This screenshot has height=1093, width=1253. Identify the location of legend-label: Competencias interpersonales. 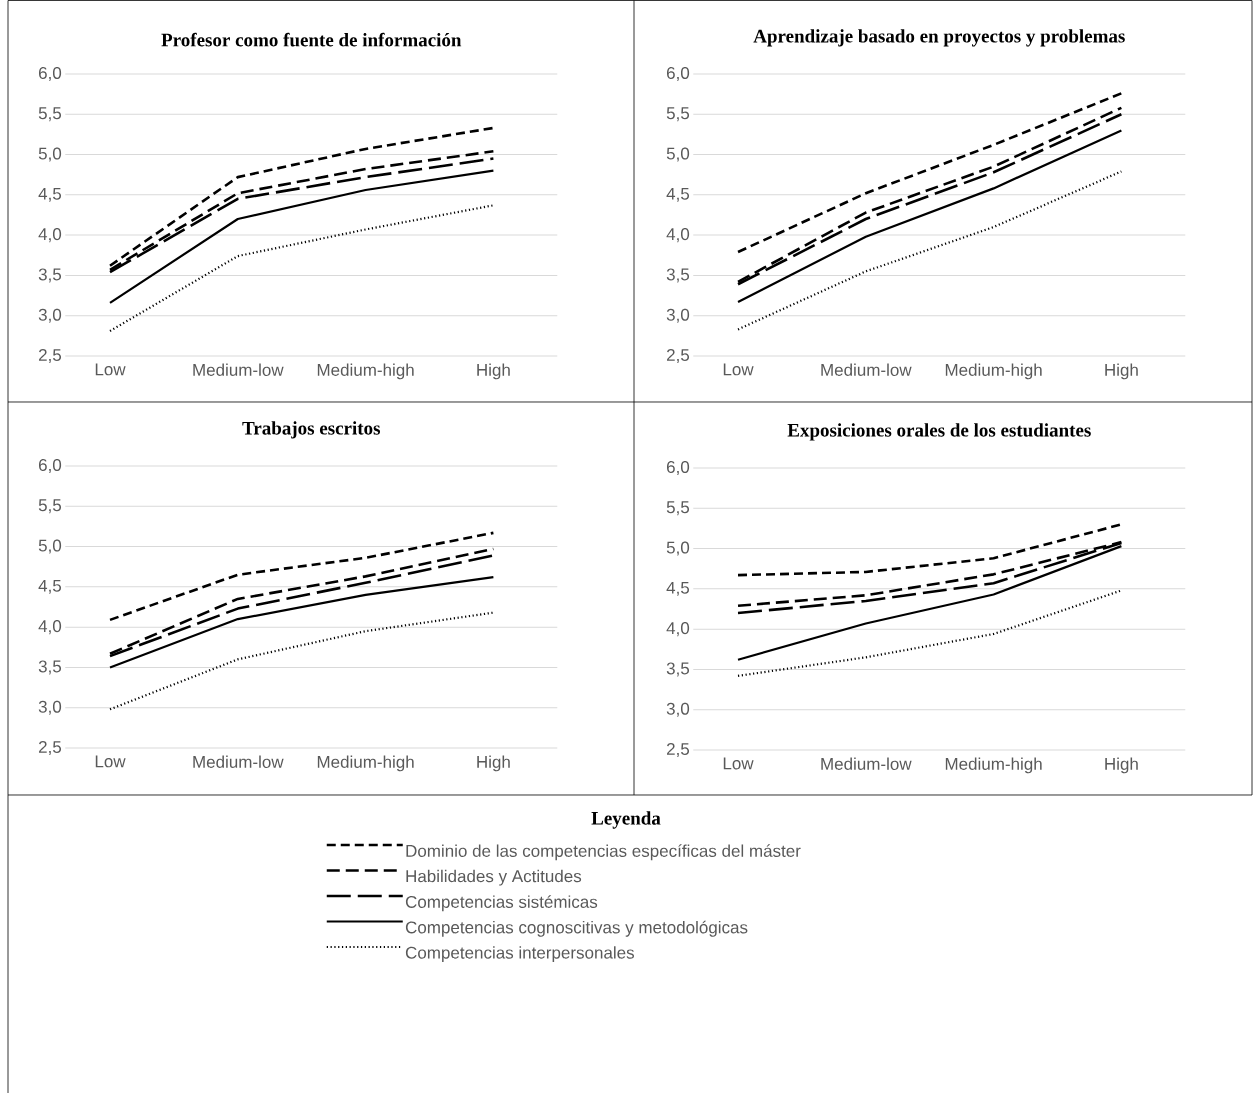
(520, 954).